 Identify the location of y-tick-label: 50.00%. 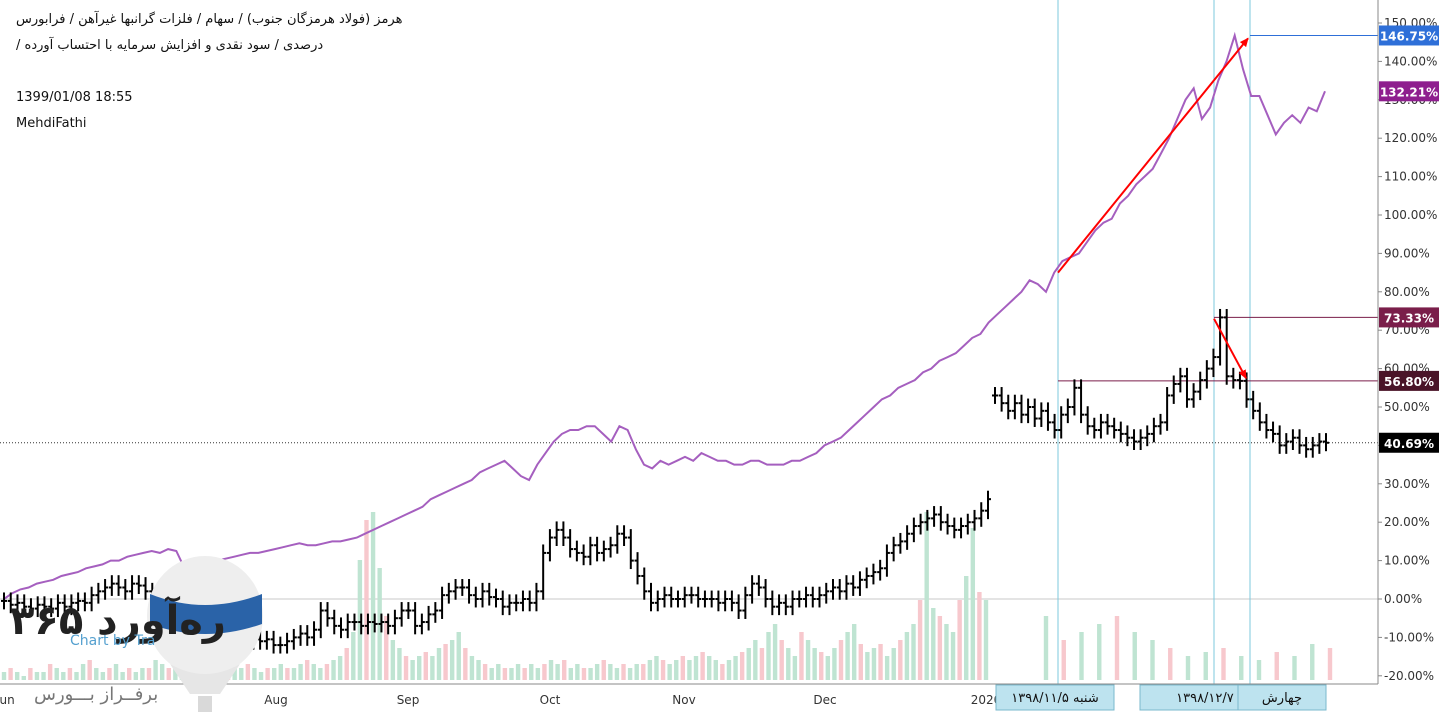
(1407, 407).